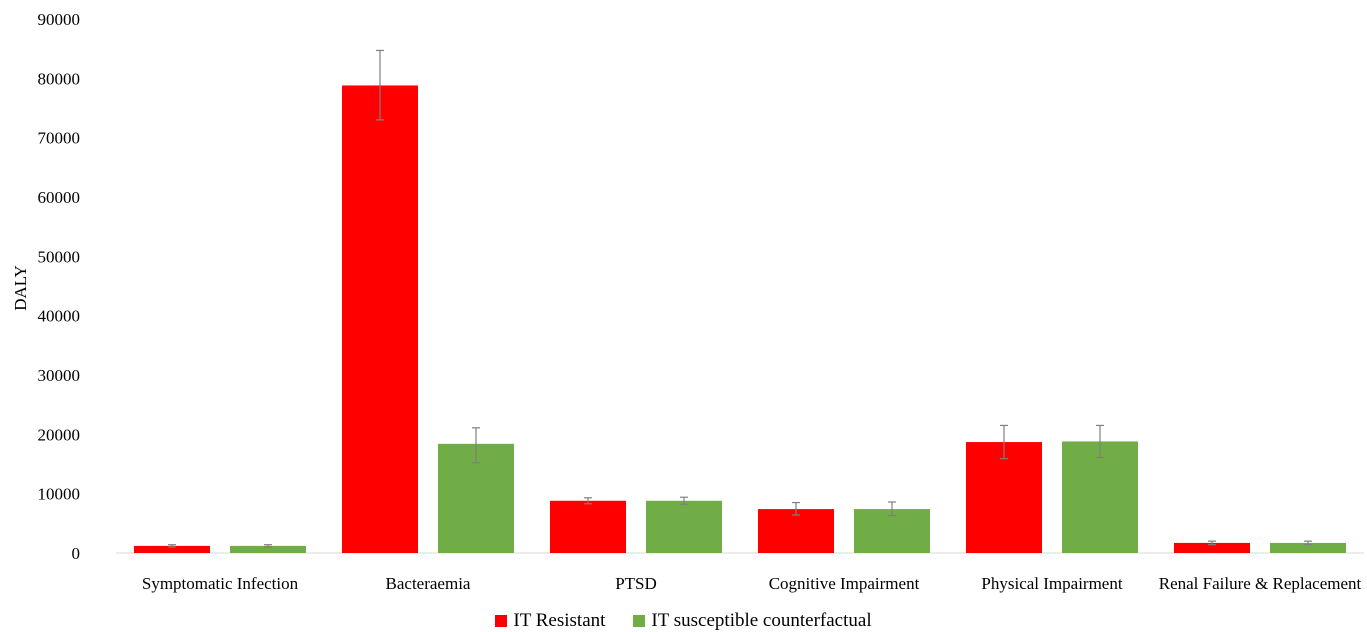 The width and height of the screenshot is (1367, 632). I want to click on y-tick-label: 50000, so click(59, 256).